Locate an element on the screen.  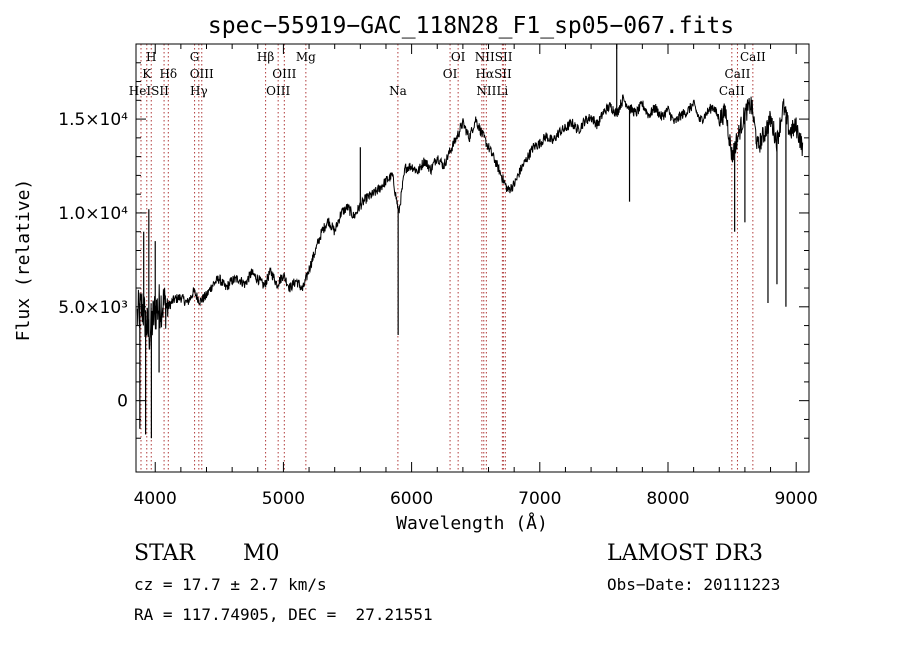
object-subclass: M0 is located at coordinates (261, 553).